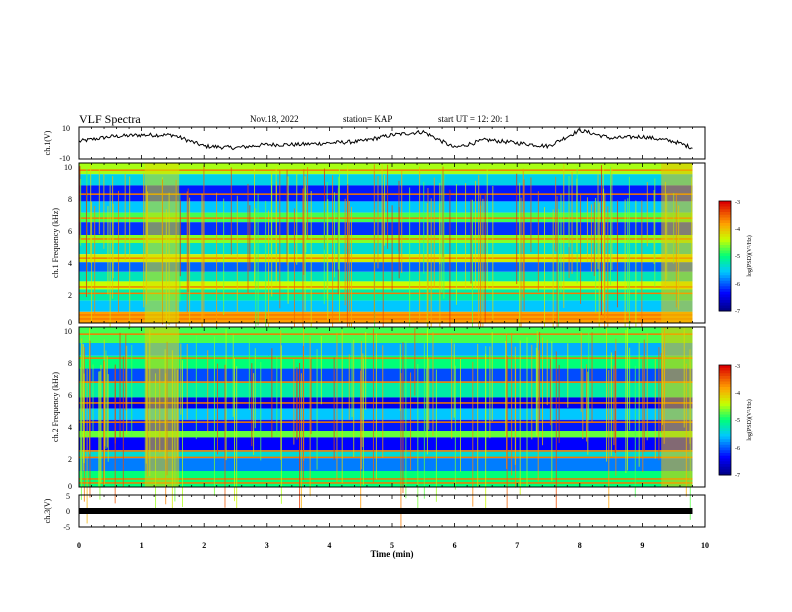 This screenshot has height=612, width=792. Describe the element at coordinates (737, 476) in the screenshot. I see `ch2-colorbar-tick-7: -7` at that location.